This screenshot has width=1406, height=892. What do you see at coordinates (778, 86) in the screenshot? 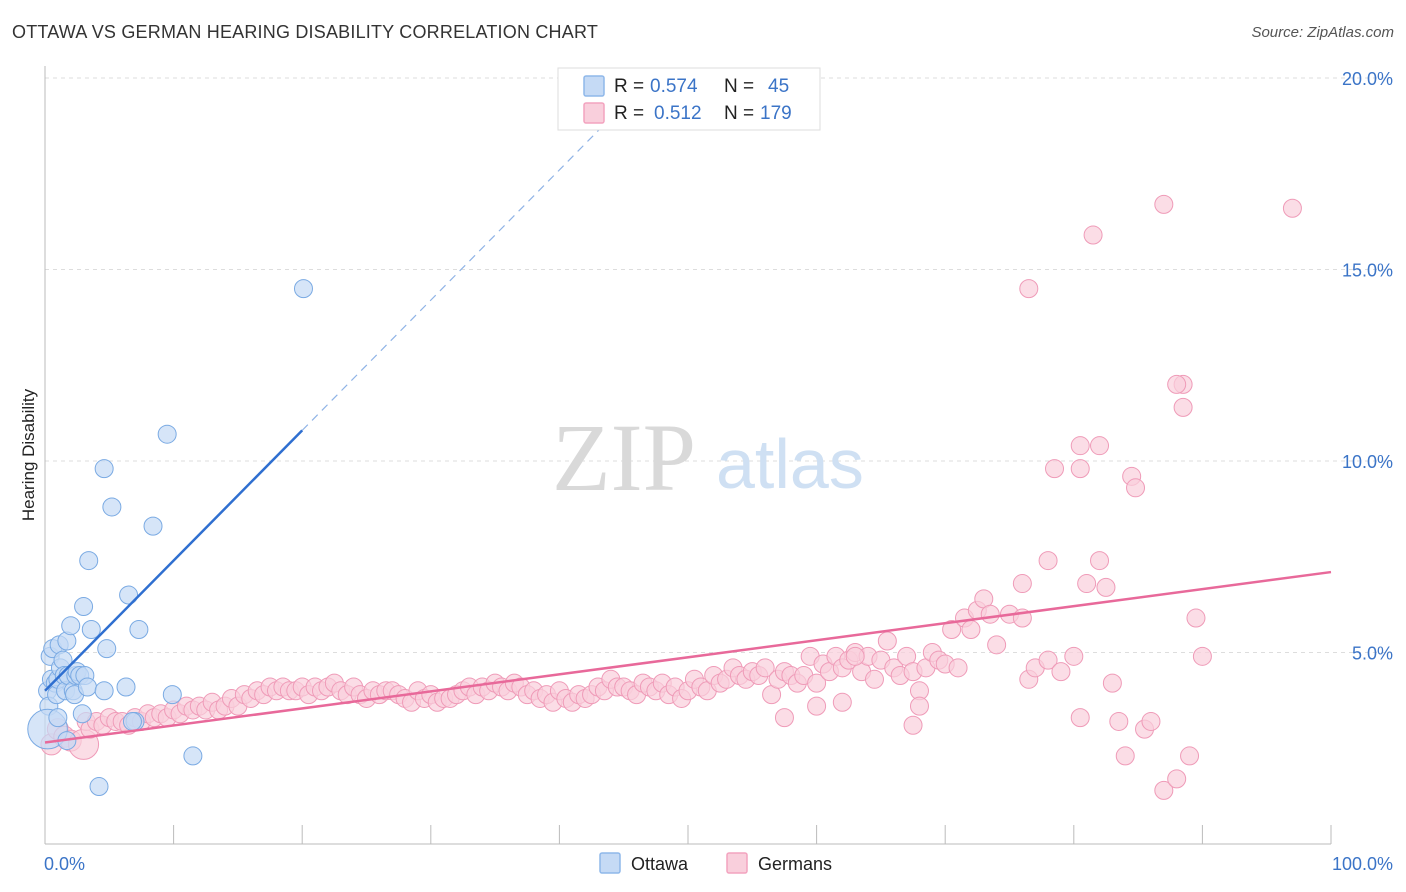
I see `legend-n-value-ottawa: 45` at bounding box center [778, 86].